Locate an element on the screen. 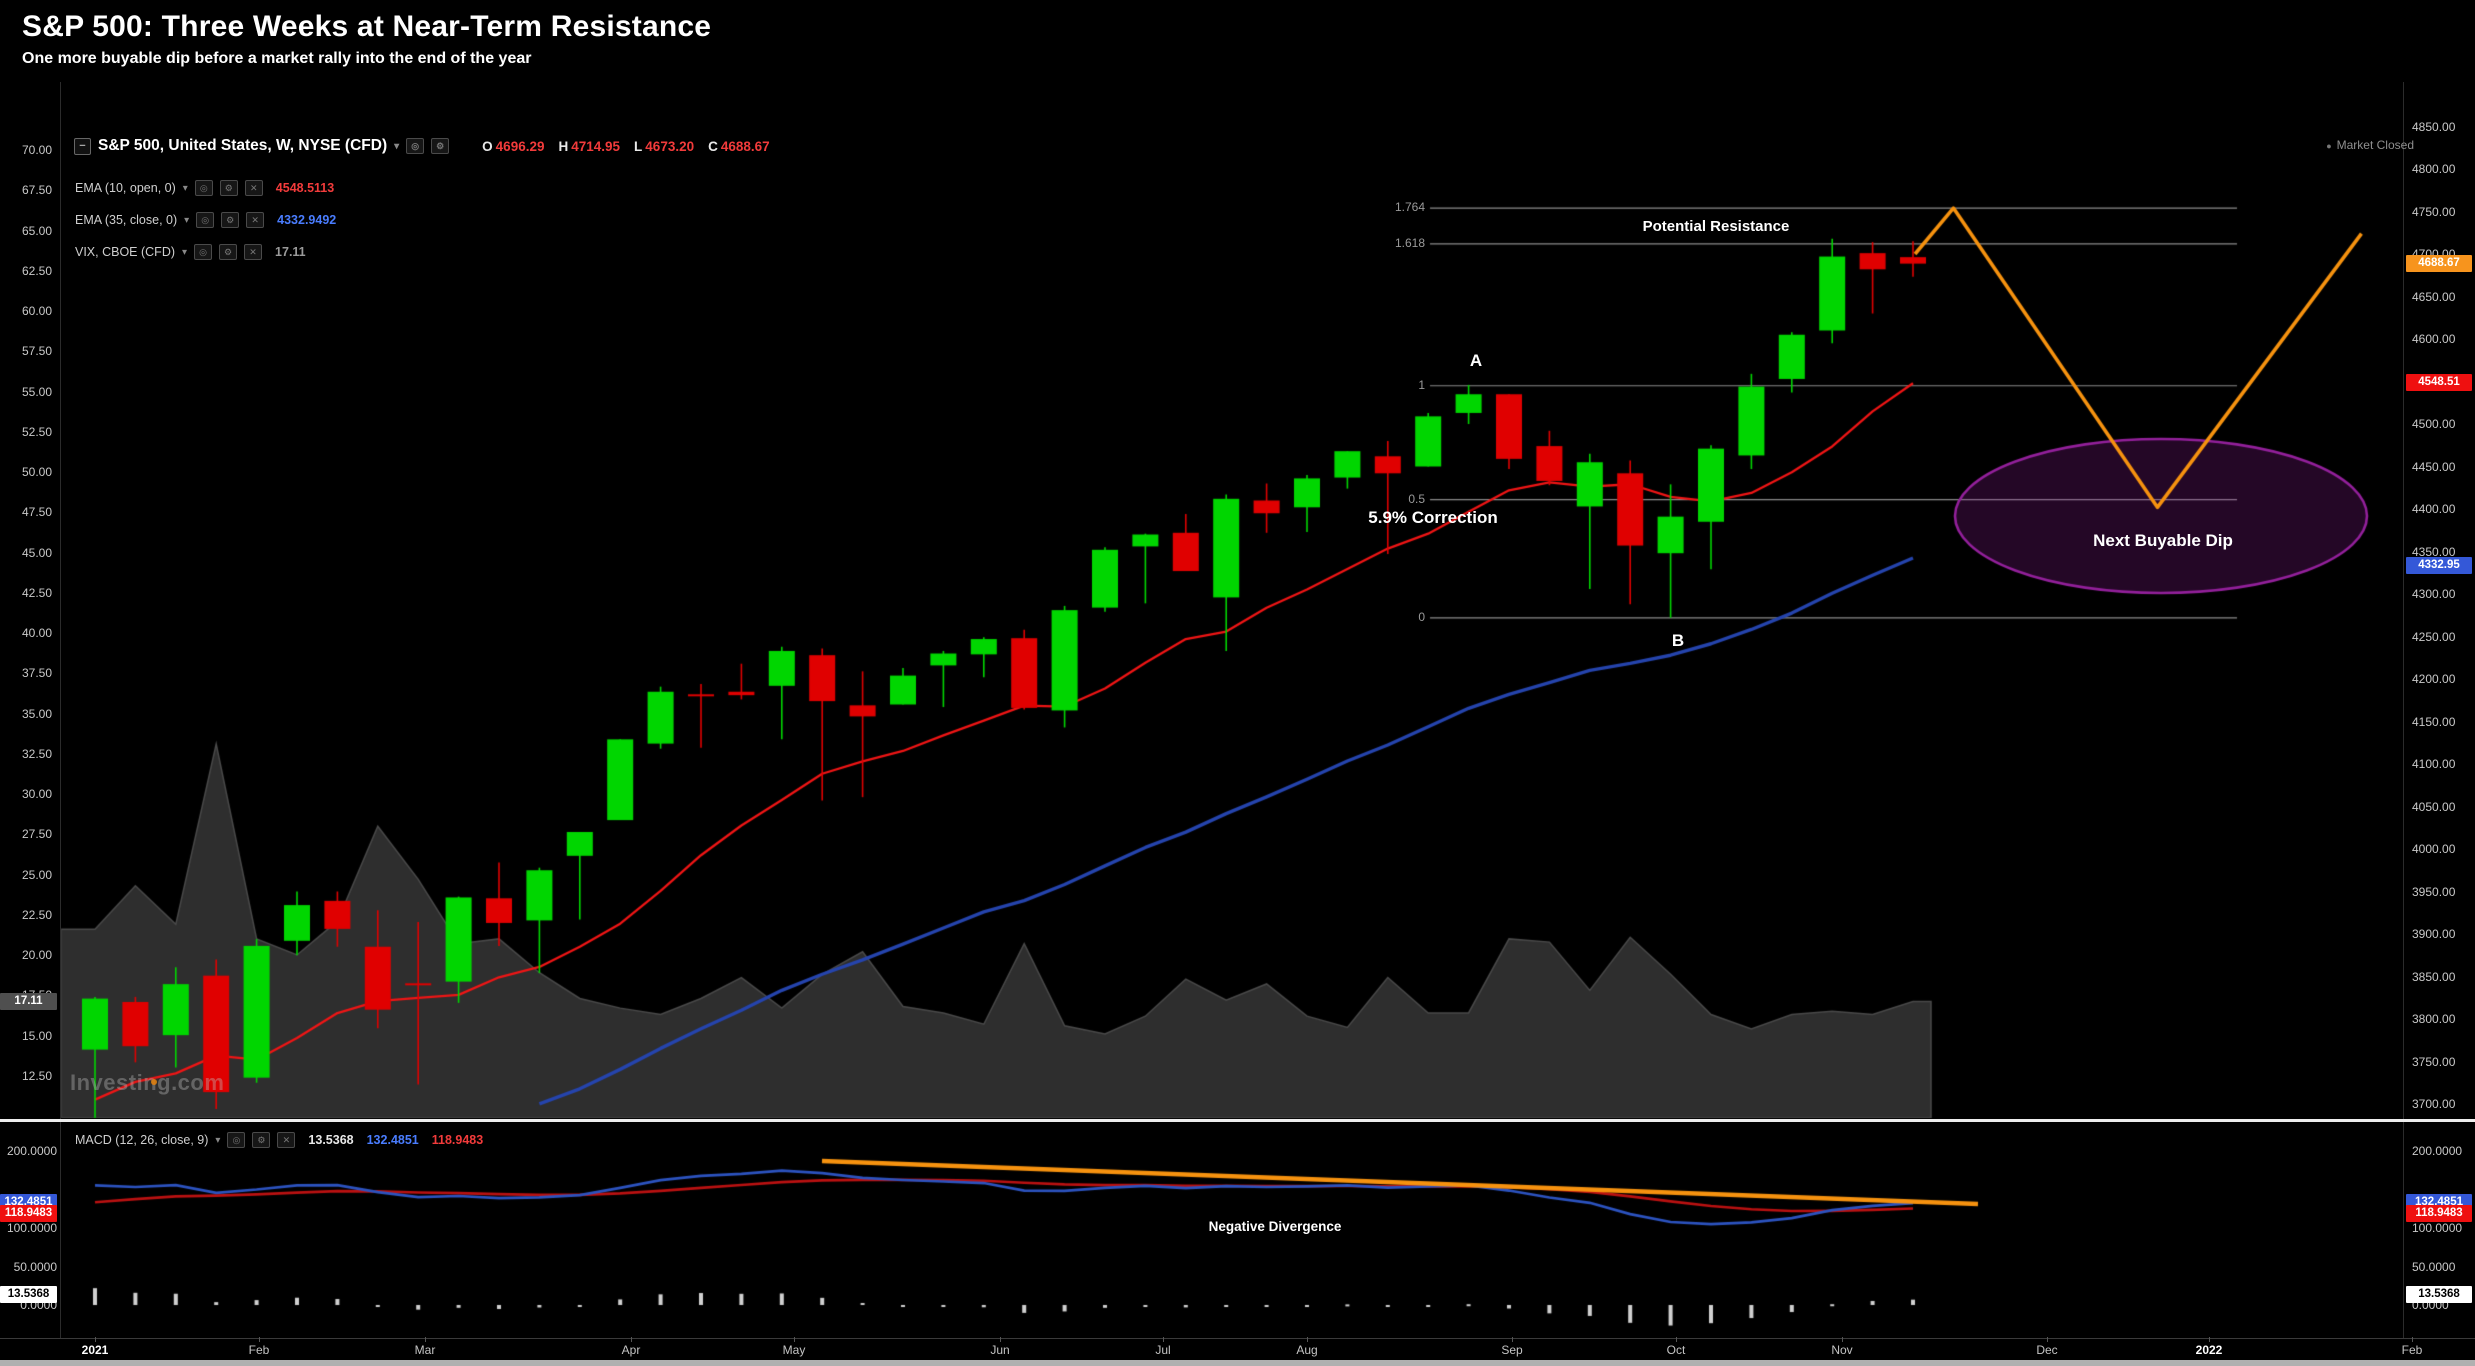 The height and width of the screenshot is (1366, 2475). vix-tick-label: 57.50 is located at coordinates (36, 351).